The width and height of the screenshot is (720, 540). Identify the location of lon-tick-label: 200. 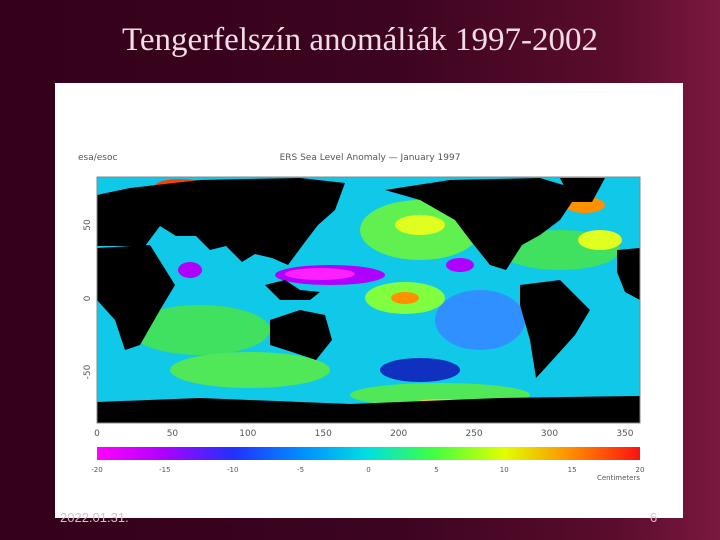
(398, 434).